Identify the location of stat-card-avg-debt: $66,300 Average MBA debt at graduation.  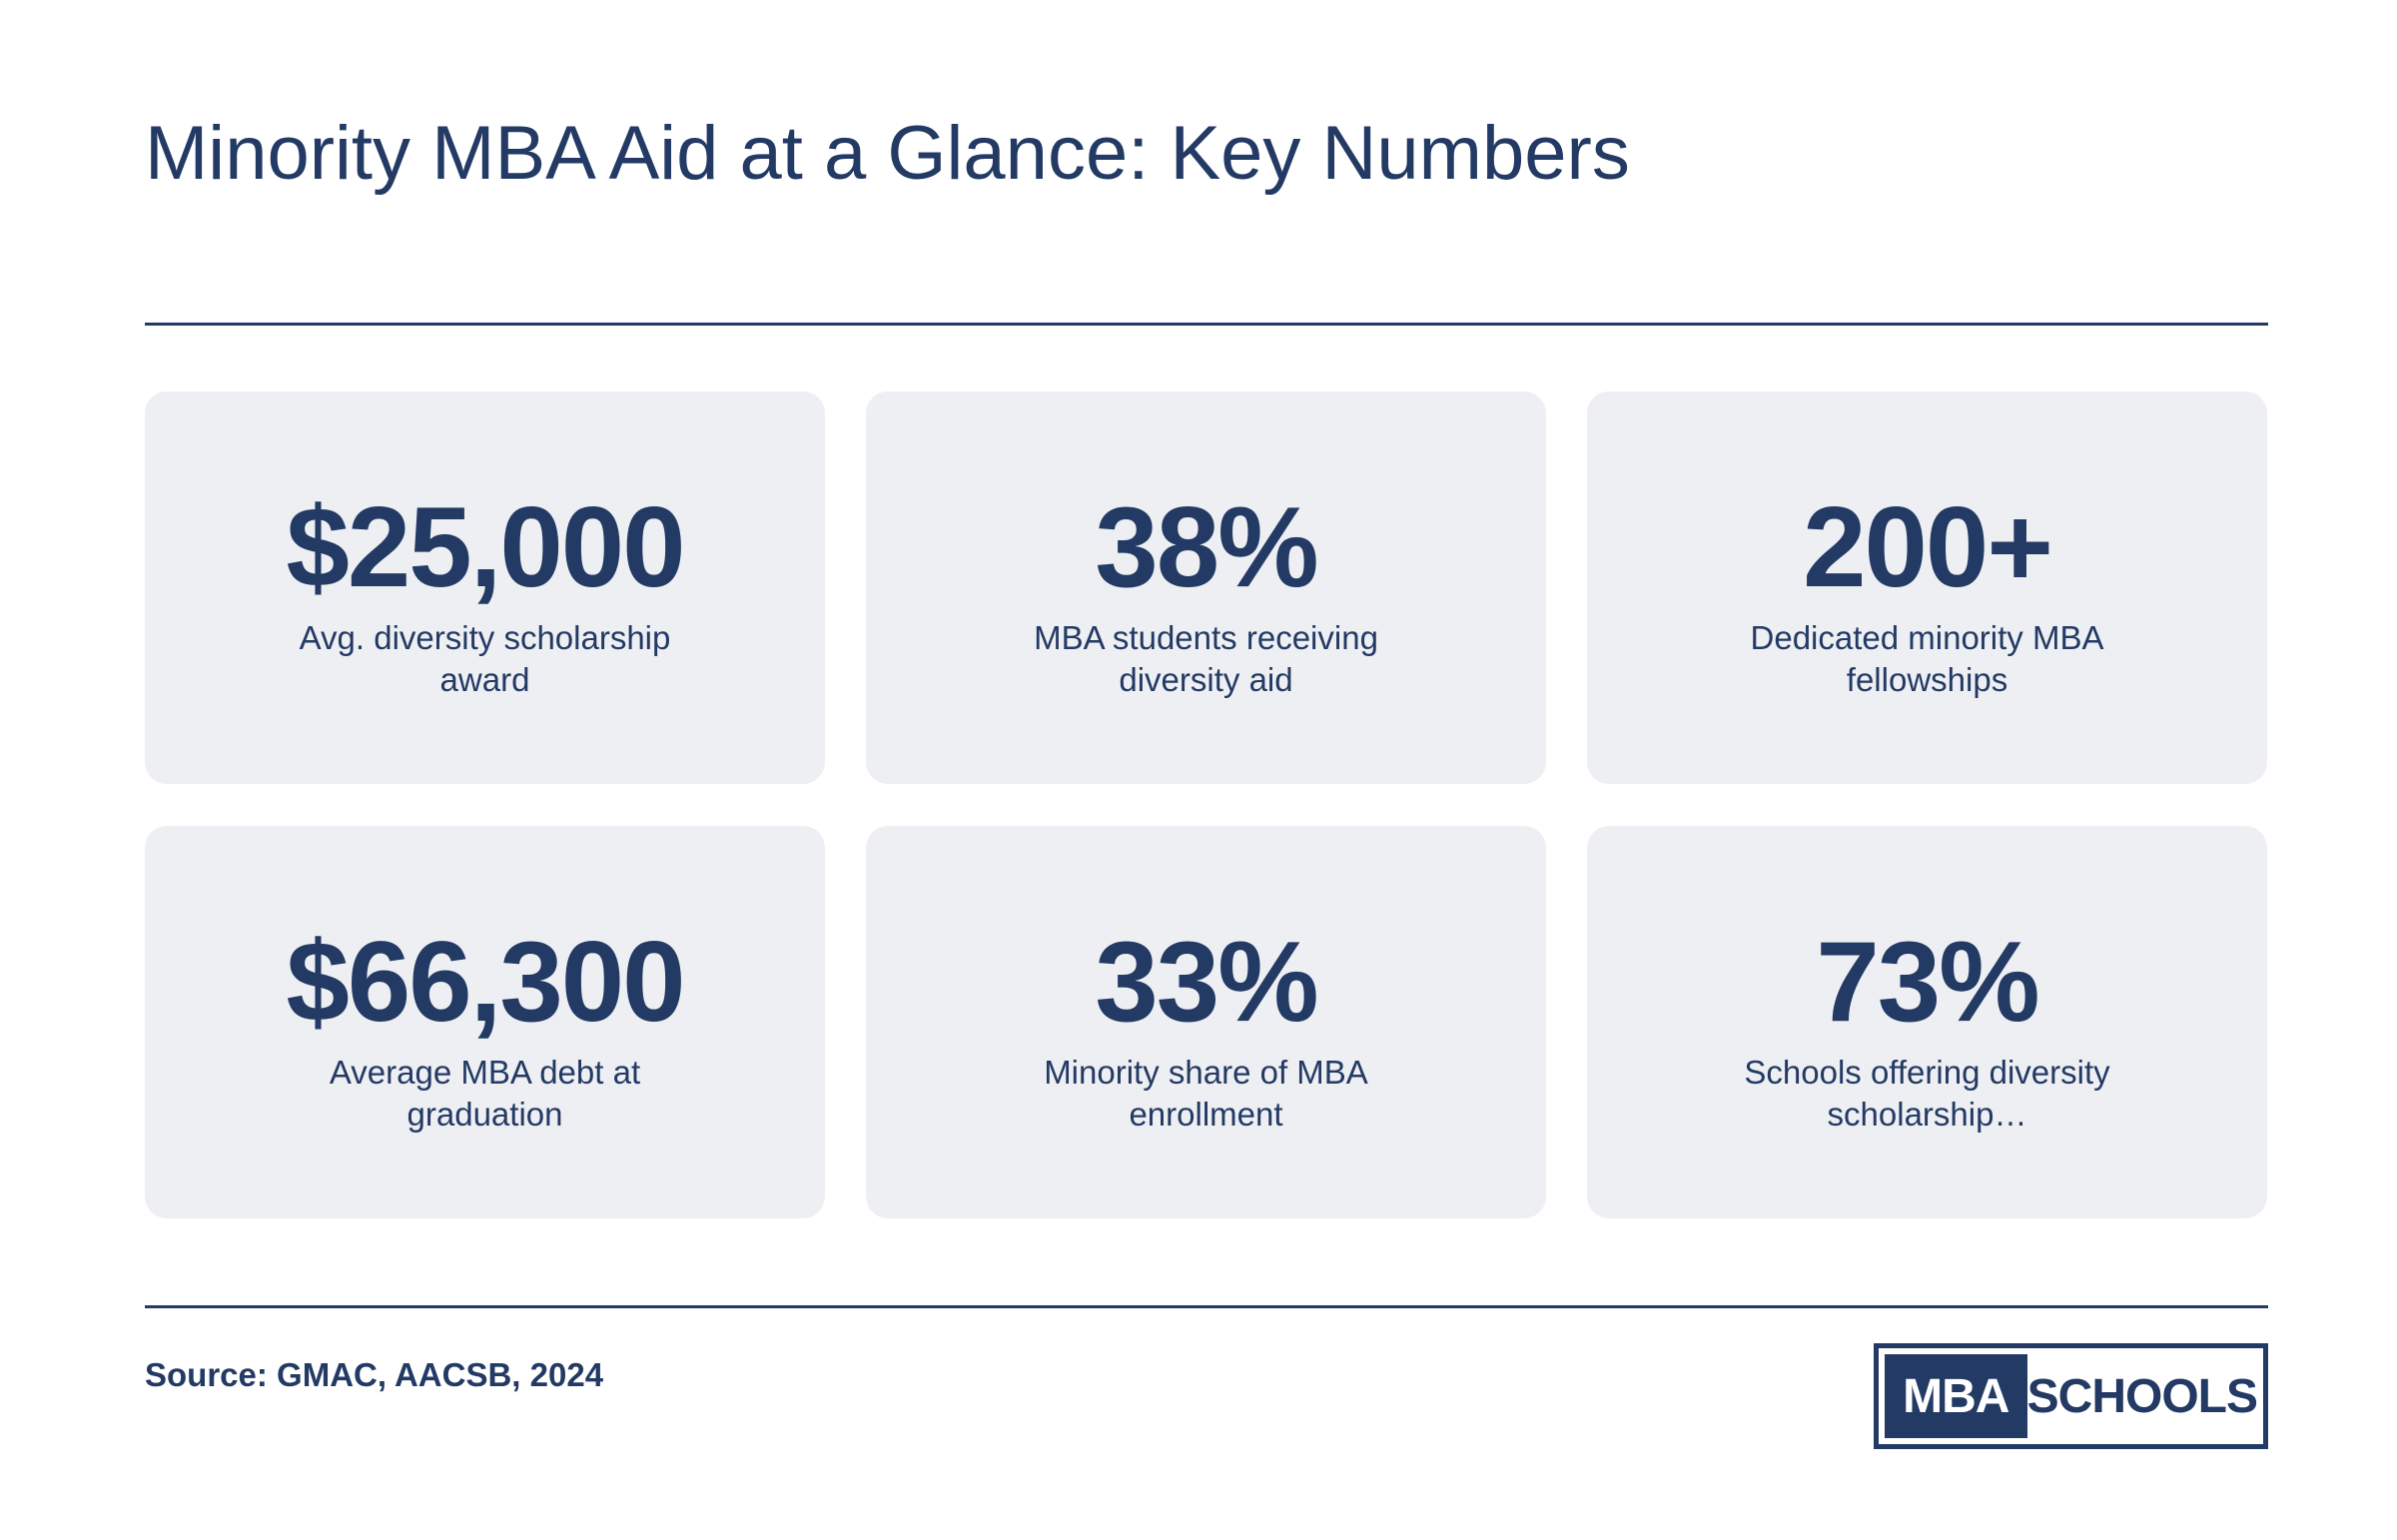
(485, 1022).